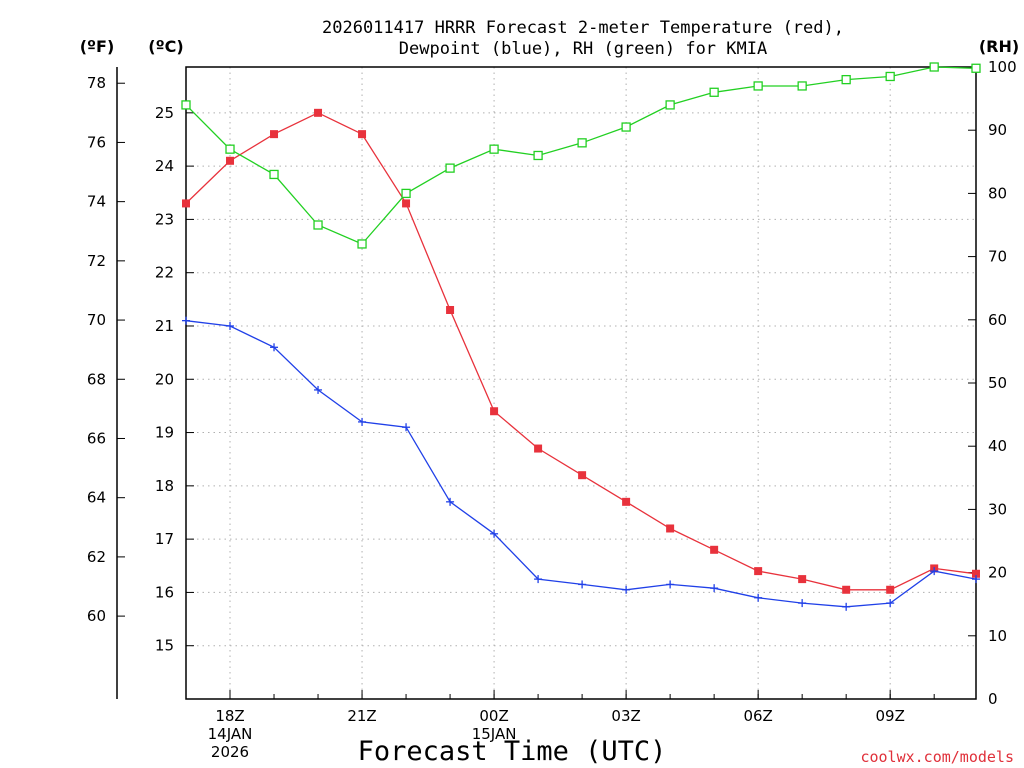  What do you see at coordinates (164, 166) in the screenshot?
I see `celsius-tick-label: 24` at bounding box center [164, 166].